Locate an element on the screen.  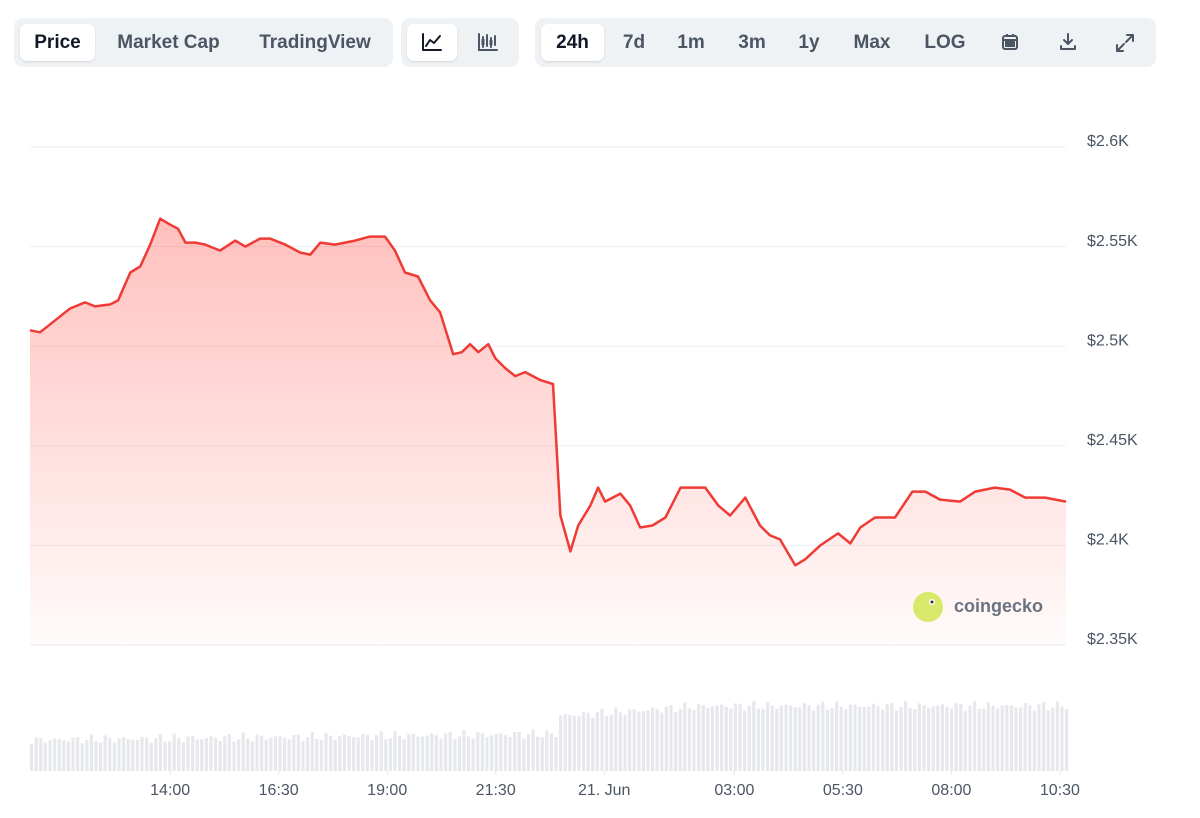
y-tick-label: $2.5K is located at coordinates (1108, 340).